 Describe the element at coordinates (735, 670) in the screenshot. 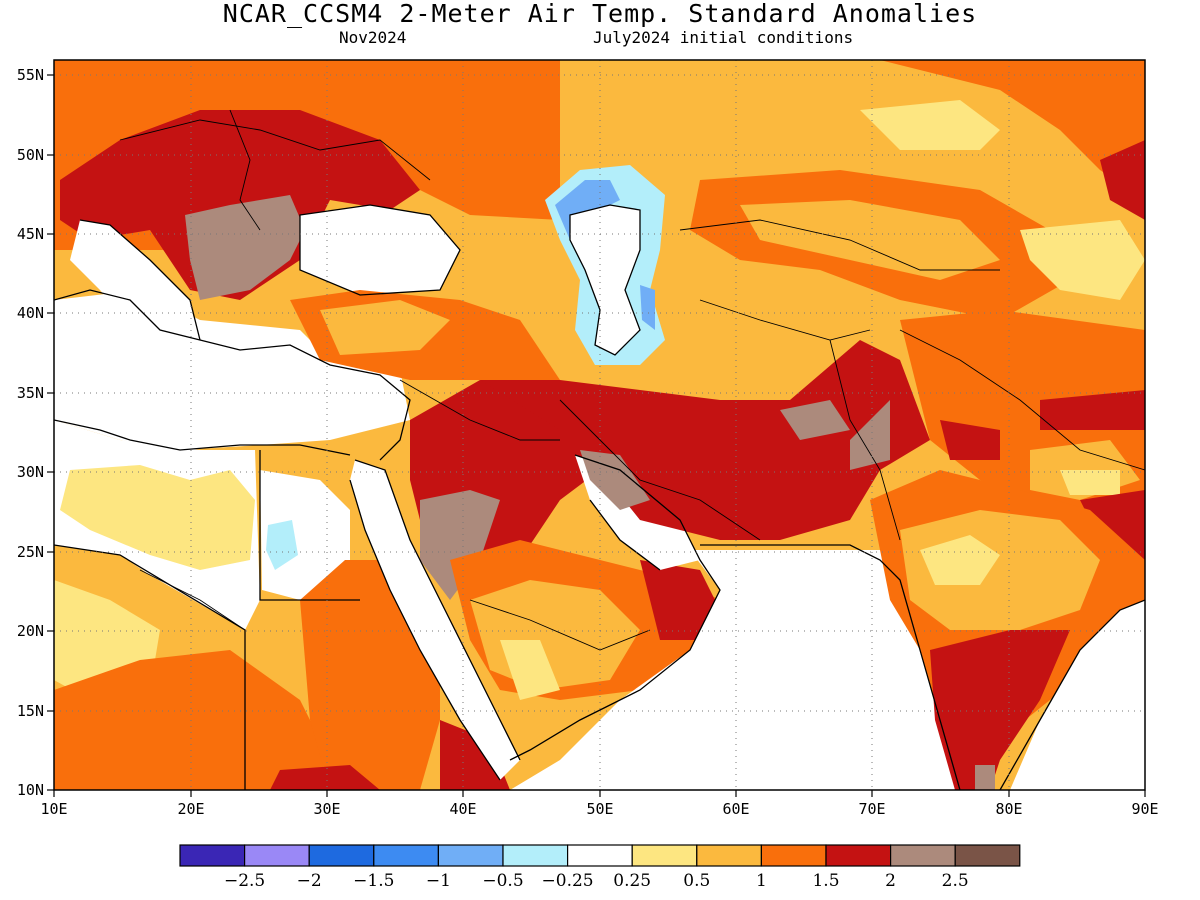

I see `mask-arabian-sea` at that location.